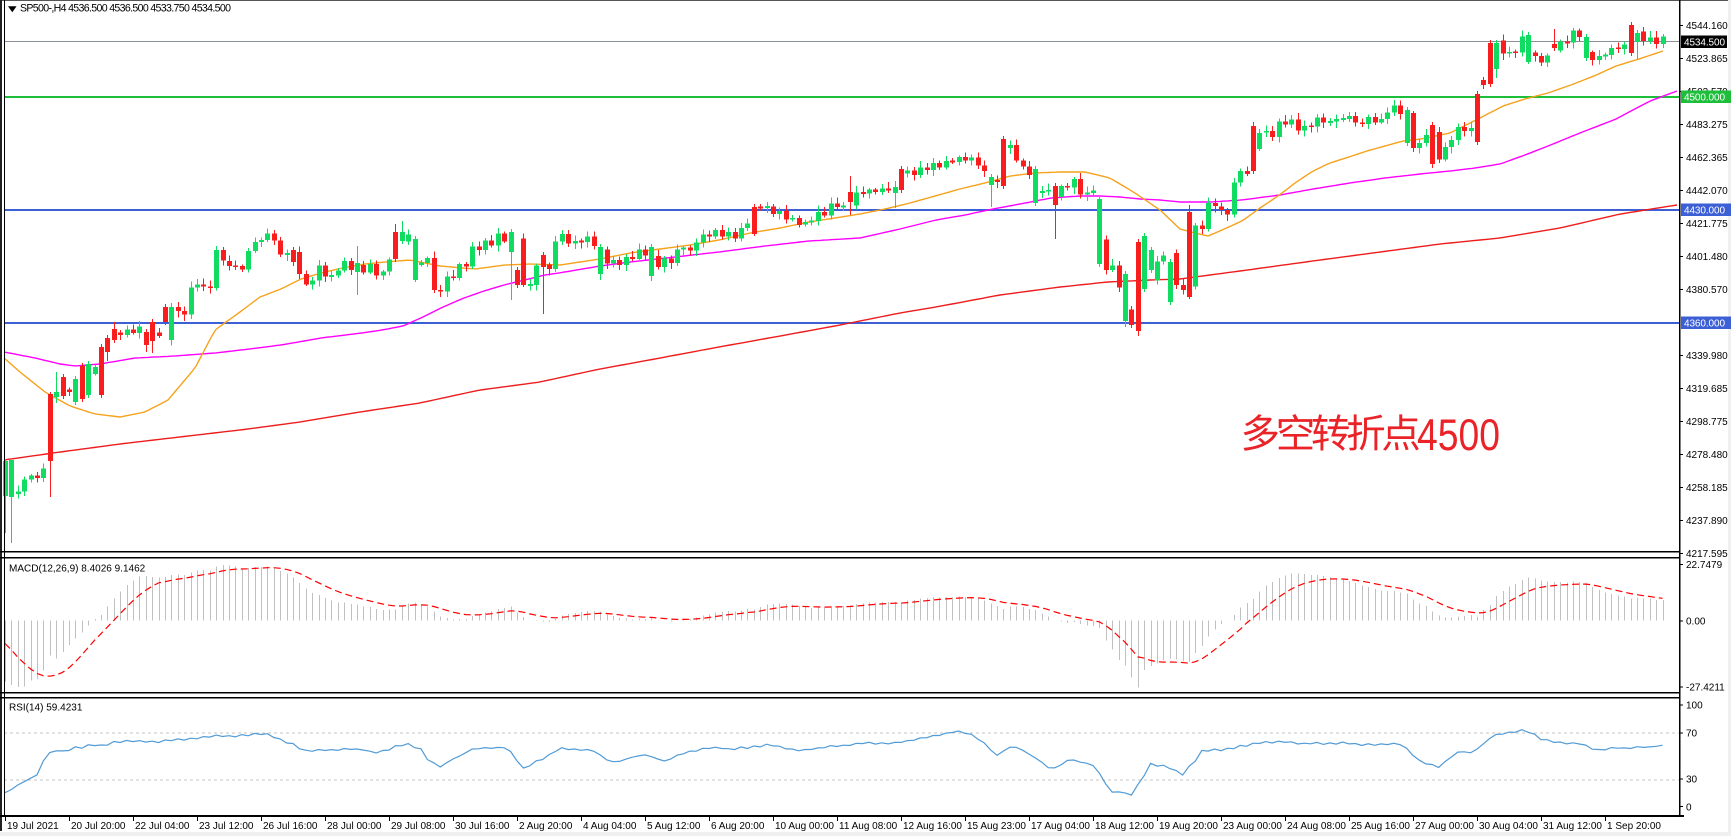 Image resolution: width=1731 pixels, height=836 pixels. I want to click on svg-text: 10 Aug 00:00, so click(804, 826).